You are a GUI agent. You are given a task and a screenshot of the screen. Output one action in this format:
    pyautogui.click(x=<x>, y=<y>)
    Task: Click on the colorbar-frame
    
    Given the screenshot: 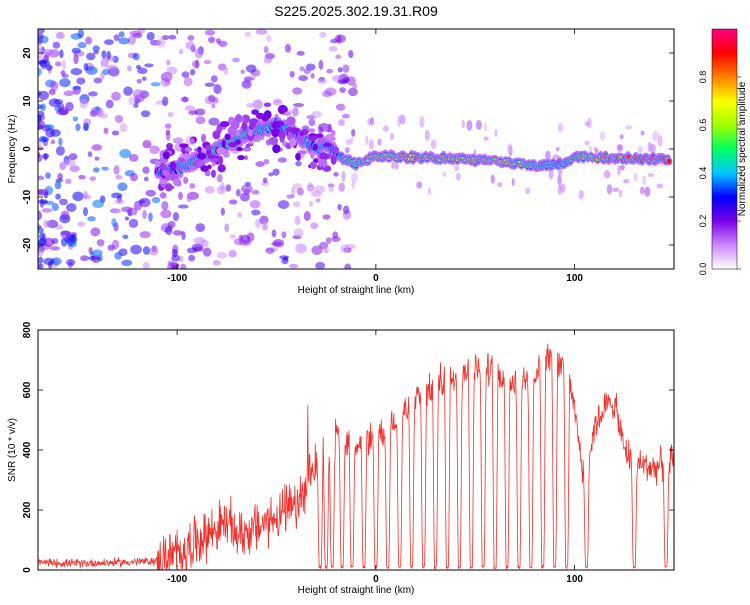 What is the action you would take?
    pyautogui.click(x=724, y=149)
    